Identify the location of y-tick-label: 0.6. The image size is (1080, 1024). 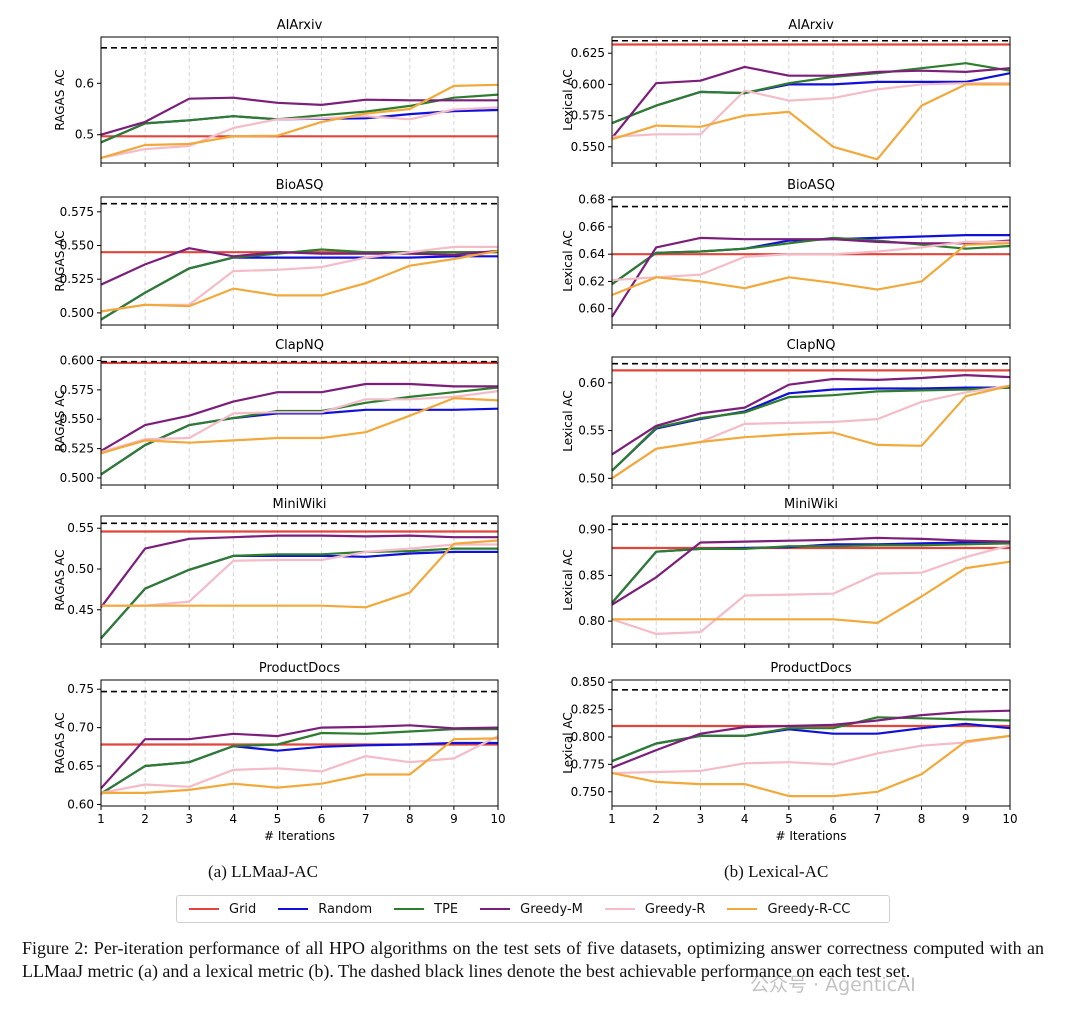
(84, 83).